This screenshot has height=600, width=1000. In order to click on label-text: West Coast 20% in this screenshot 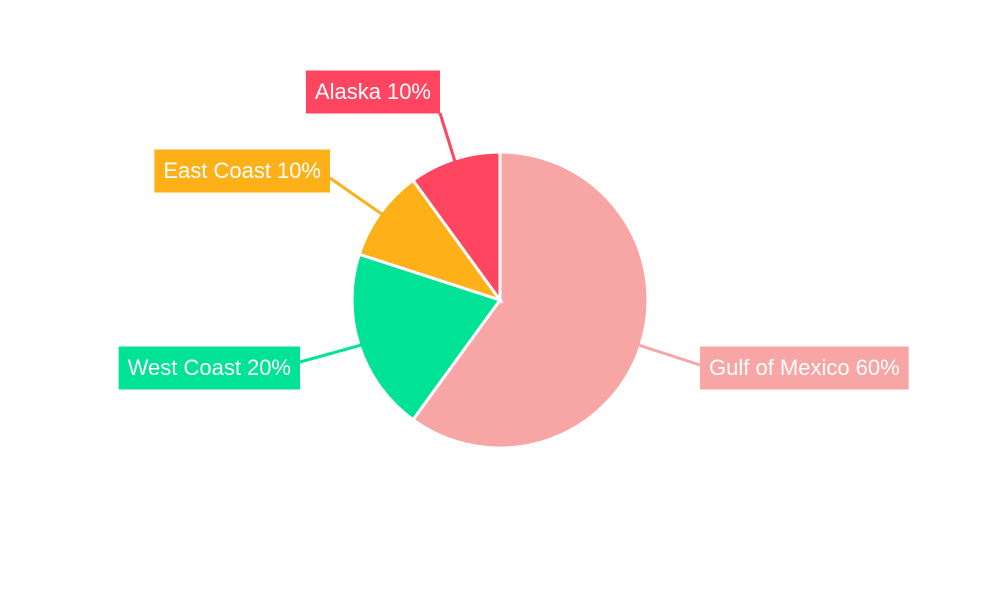, I will do `click(209, 367)`.